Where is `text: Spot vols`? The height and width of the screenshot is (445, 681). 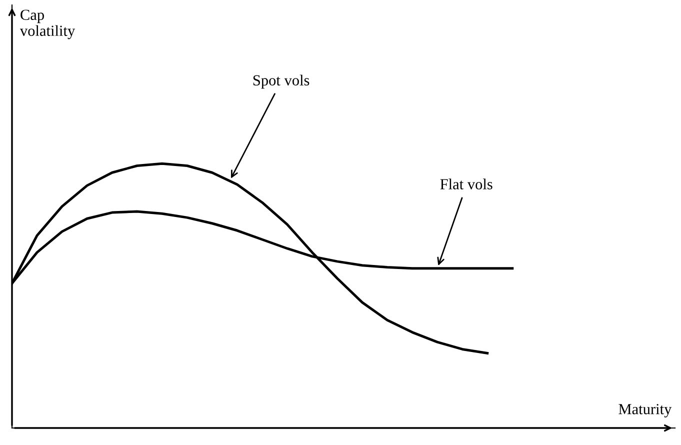
text: Spot vols is located at coordinates (281, 81).